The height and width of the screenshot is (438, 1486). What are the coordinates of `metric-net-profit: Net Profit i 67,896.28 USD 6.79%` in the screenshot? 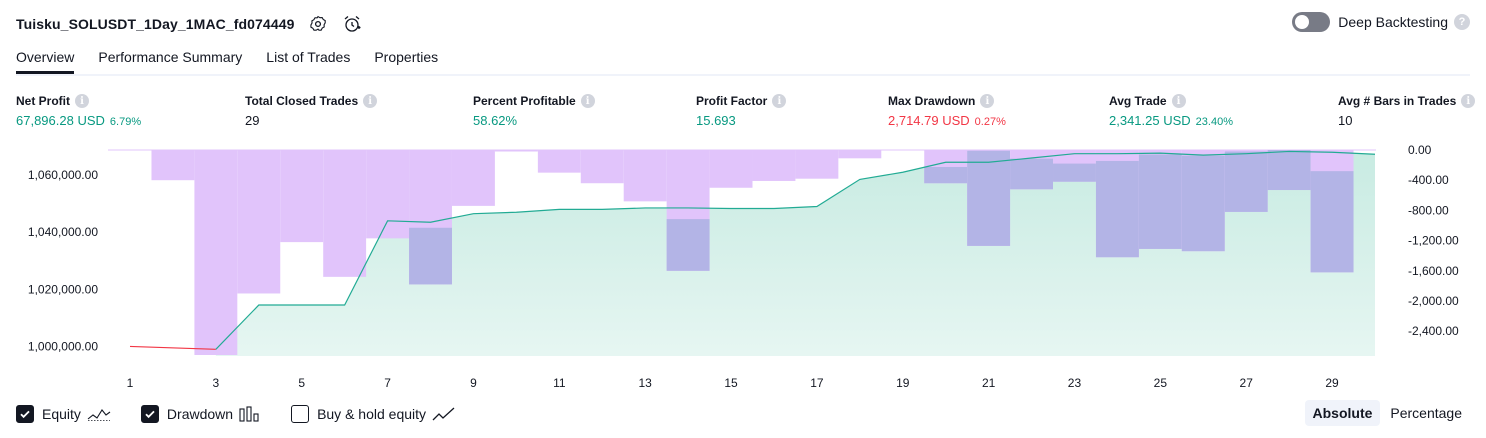 It's located at (78, 110).